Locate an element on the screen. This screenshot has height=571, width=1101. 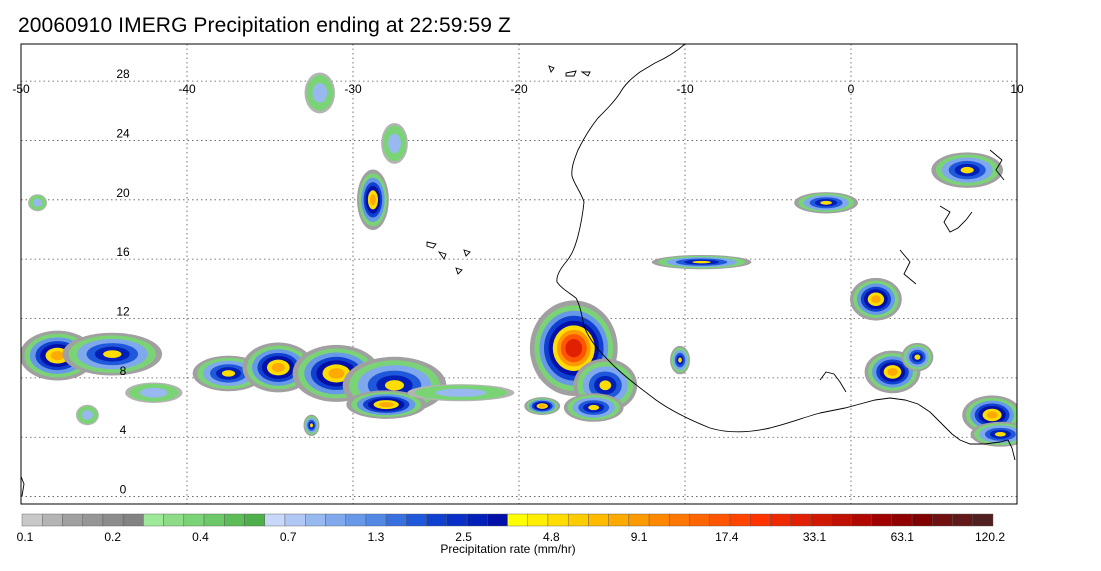
colorbar-tick-label: 0.2 is located at coordinates (112, 537).